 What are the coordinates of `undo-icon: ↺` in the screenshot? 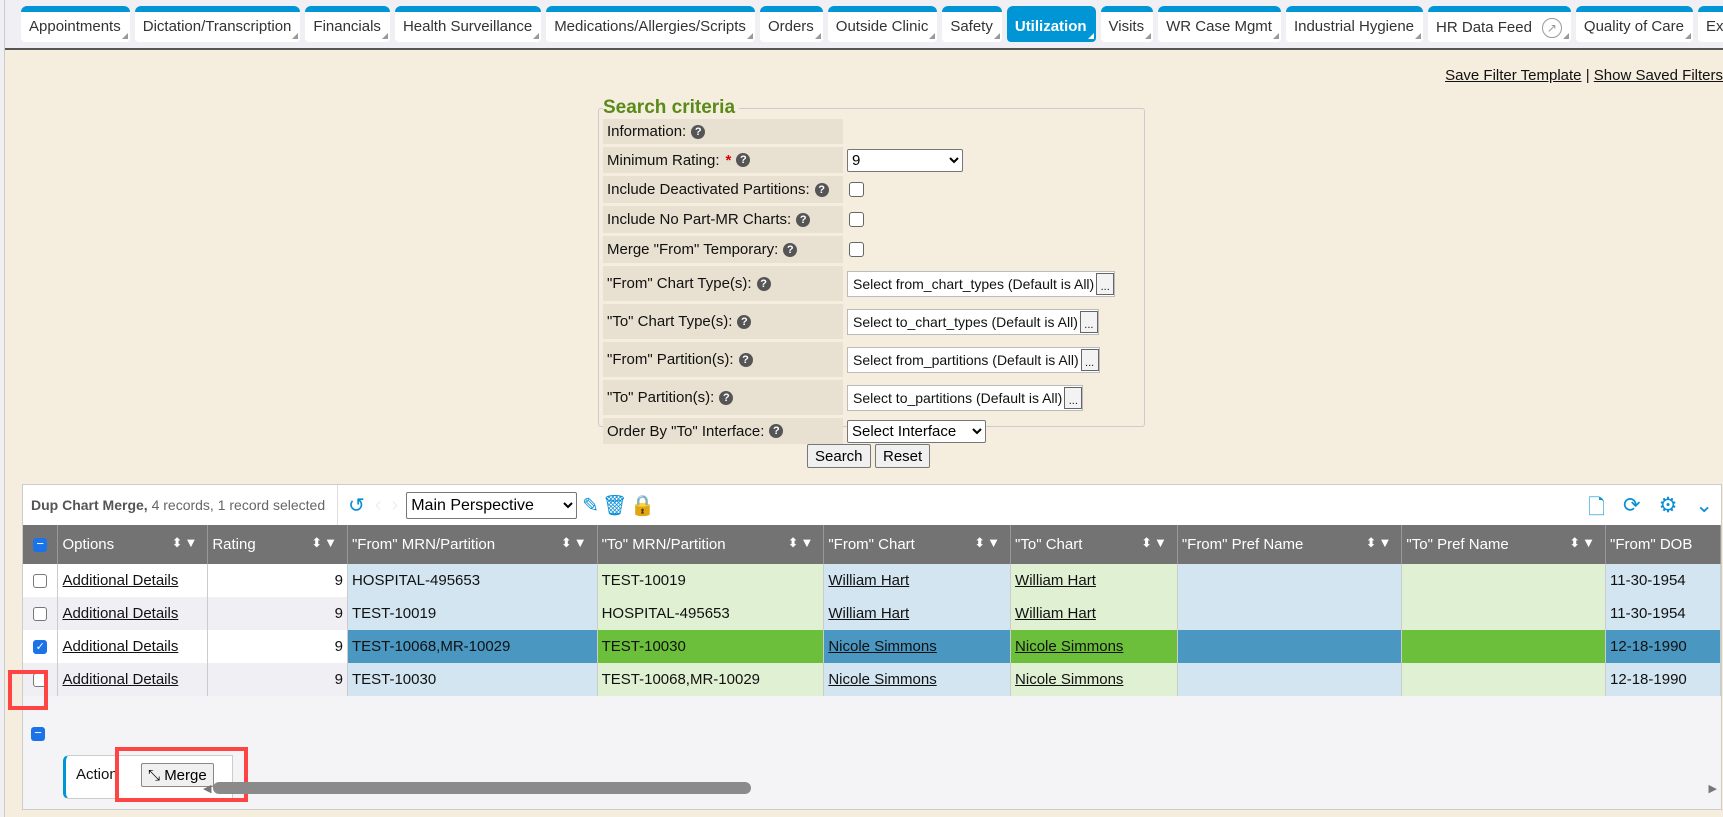 It's located at (356, 505).